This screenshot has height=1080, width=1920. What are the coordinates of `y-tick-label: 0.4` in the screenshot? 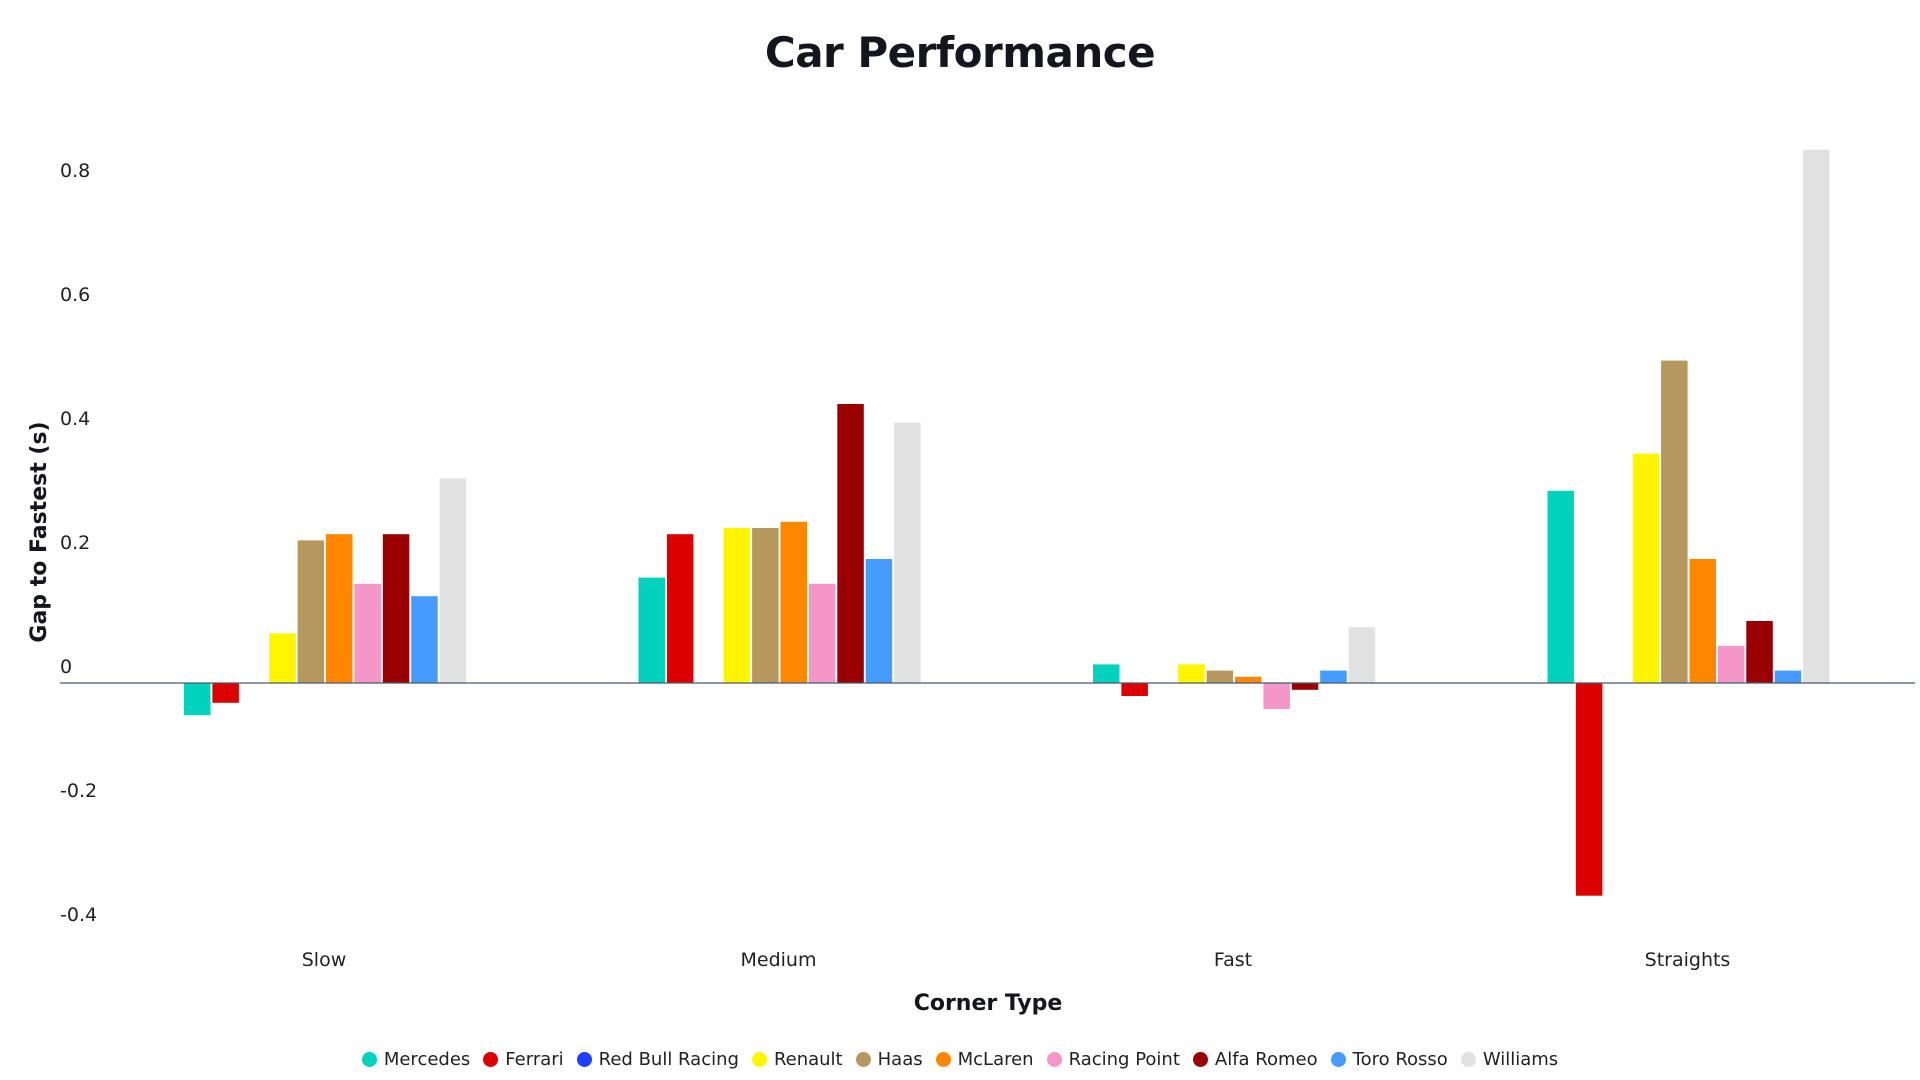 It's located at (75, 419).